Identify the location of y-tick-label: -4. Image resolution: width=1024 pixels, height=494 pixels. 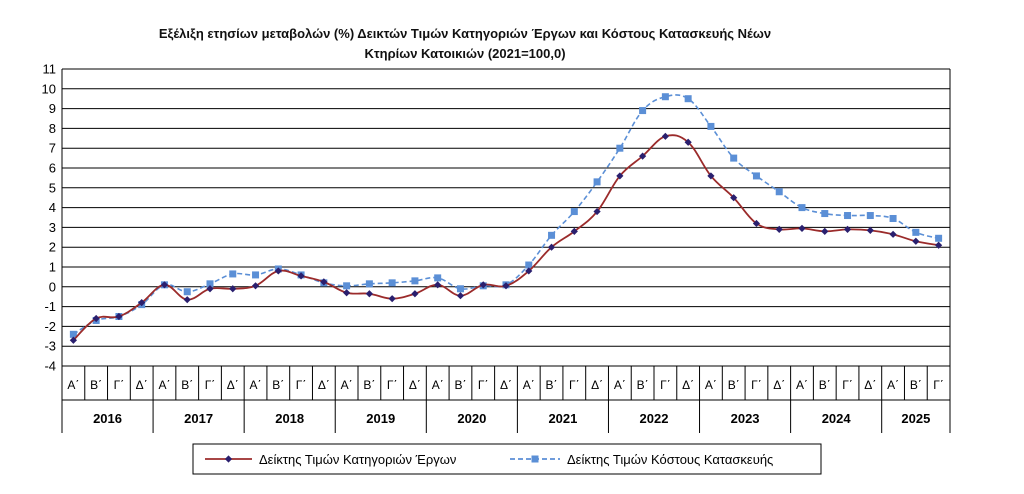
(50, 366).